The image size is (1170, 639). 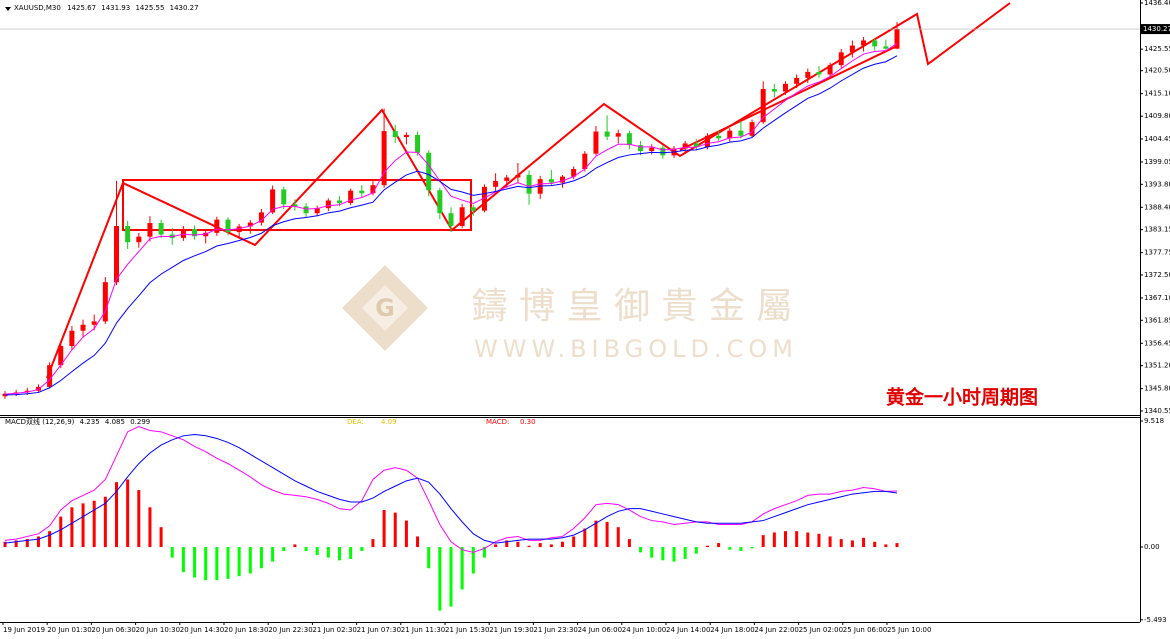 What do you see at coordinates (962, 397) in the screenshot?
I see `annotation: 黄金一小时周期图` at bounding box center [962, 397].